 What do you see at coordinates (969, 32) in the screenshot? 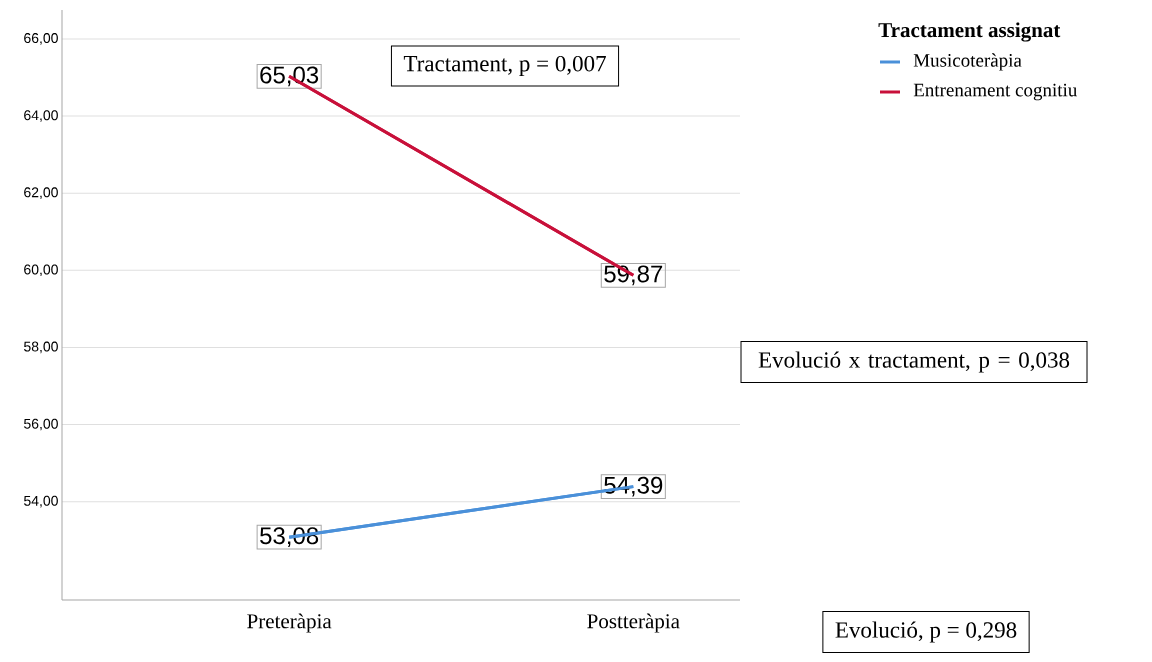
I see `legend-title: Tractament assignat` at bounding box center [969, 32].